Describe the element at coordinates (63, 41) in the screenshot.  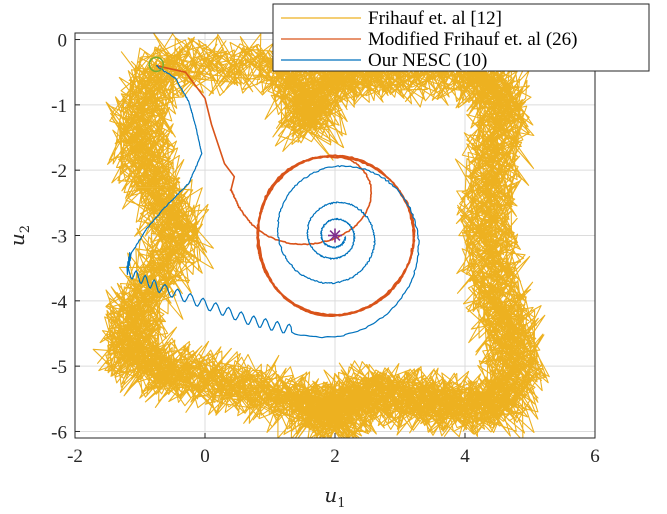
I see `y-tick-label: 0` at that location.